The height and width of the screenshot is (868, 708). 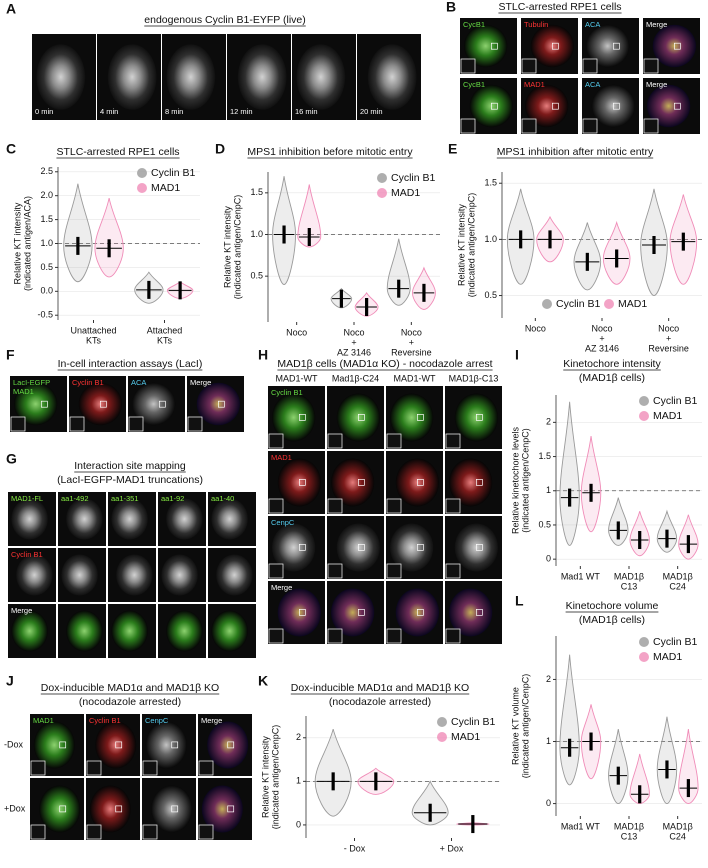 I want to click on column-header: MAD1β-C13, so click(x=474, y=378).